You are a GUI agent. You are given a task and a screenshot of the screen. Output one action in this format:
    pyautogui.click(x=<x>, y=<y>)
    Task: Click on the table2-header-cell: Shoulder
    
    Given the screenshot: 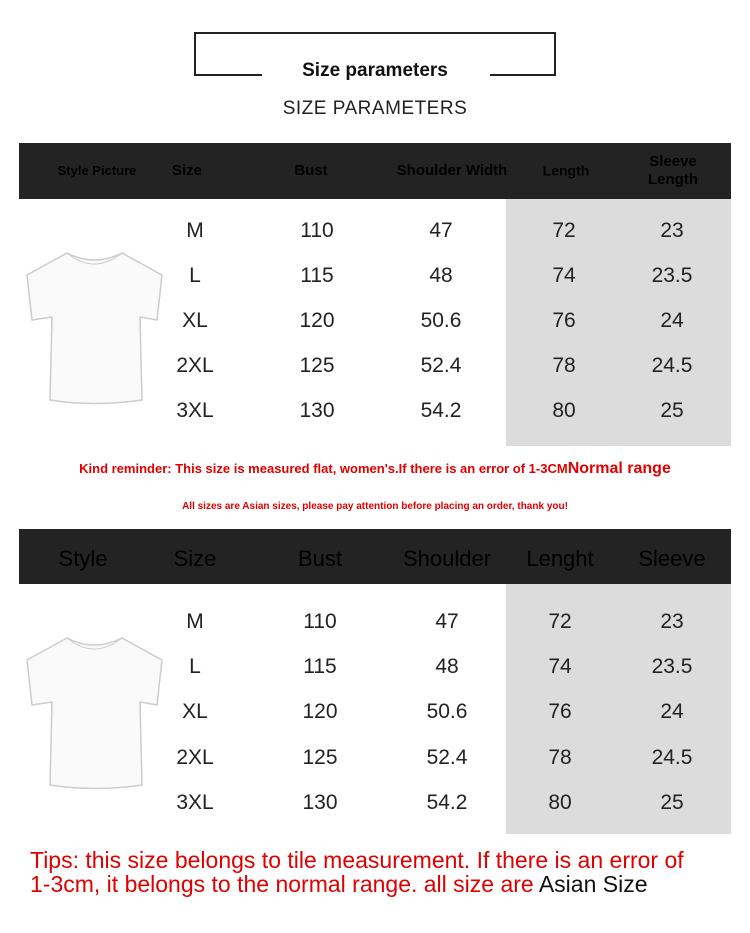 What is the action you would take?
    pyautogui.click(x=447, y=558)
    